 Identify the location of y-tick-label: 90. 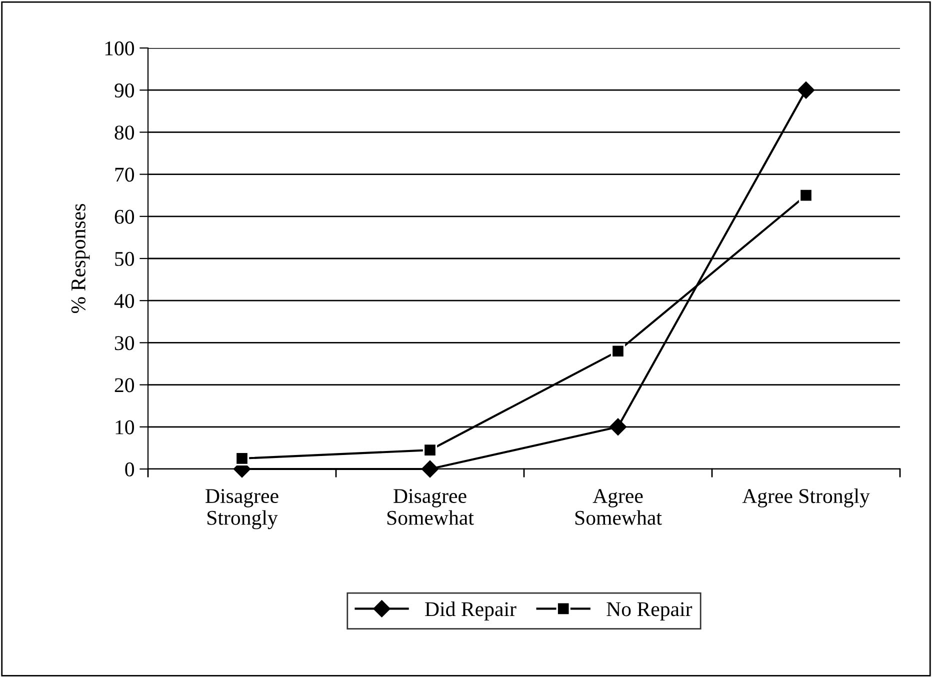
(124, 90).